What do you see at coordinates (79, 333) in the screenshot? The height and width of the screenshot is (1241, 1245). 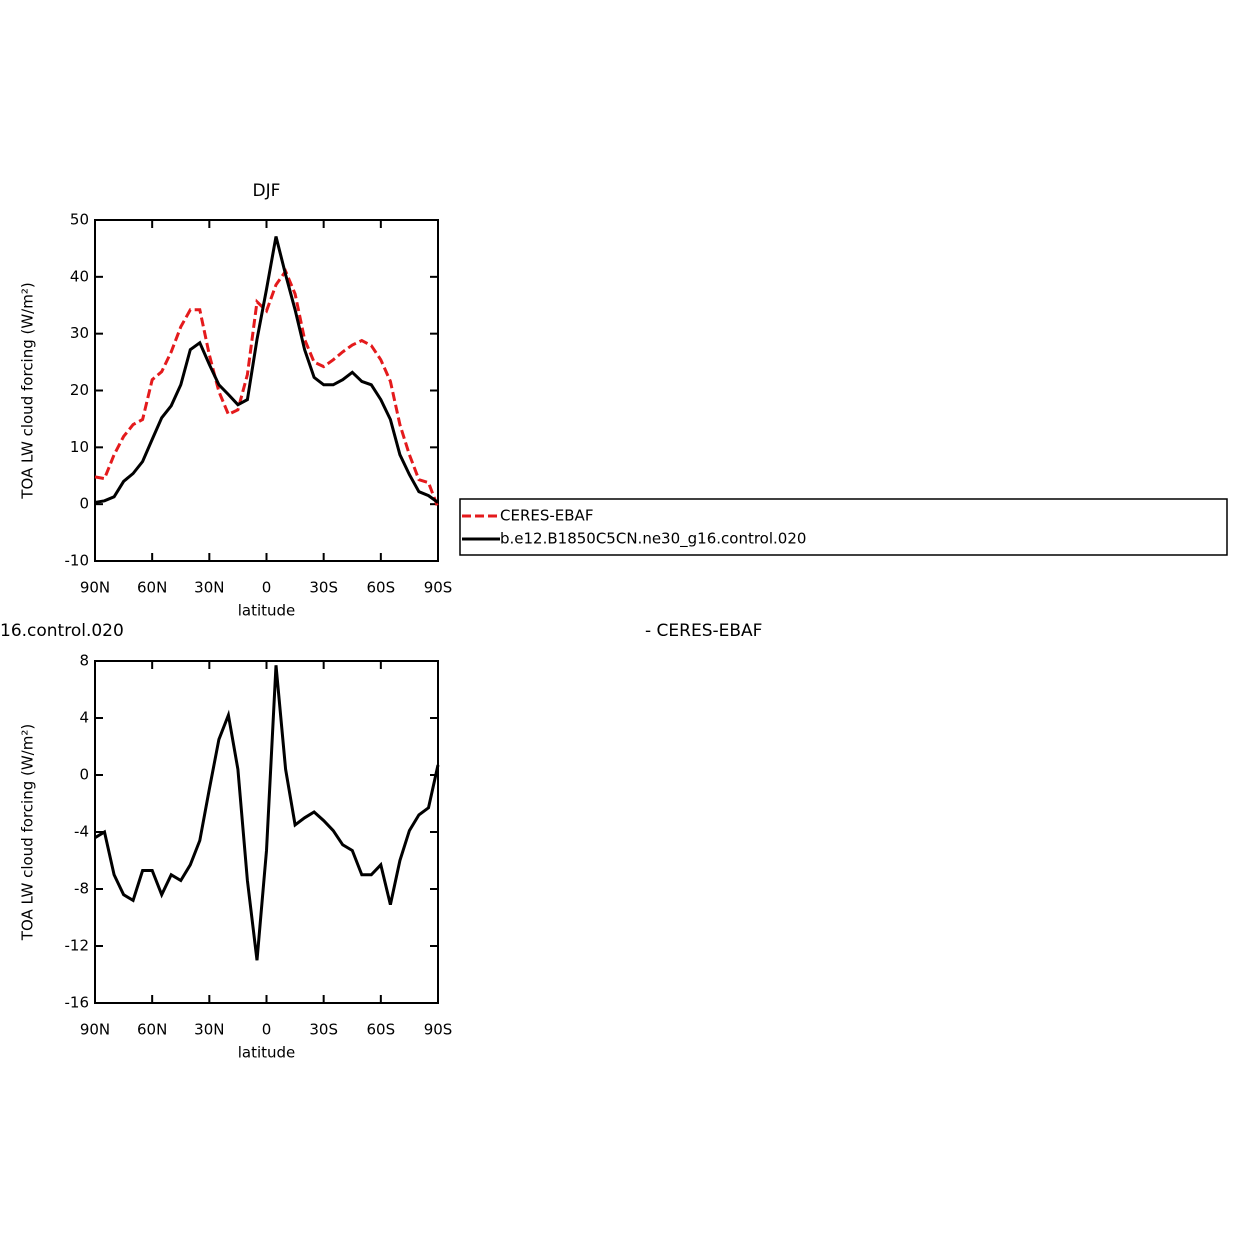 I see `y-tick-label: 30` at bounding box center [79, 333].